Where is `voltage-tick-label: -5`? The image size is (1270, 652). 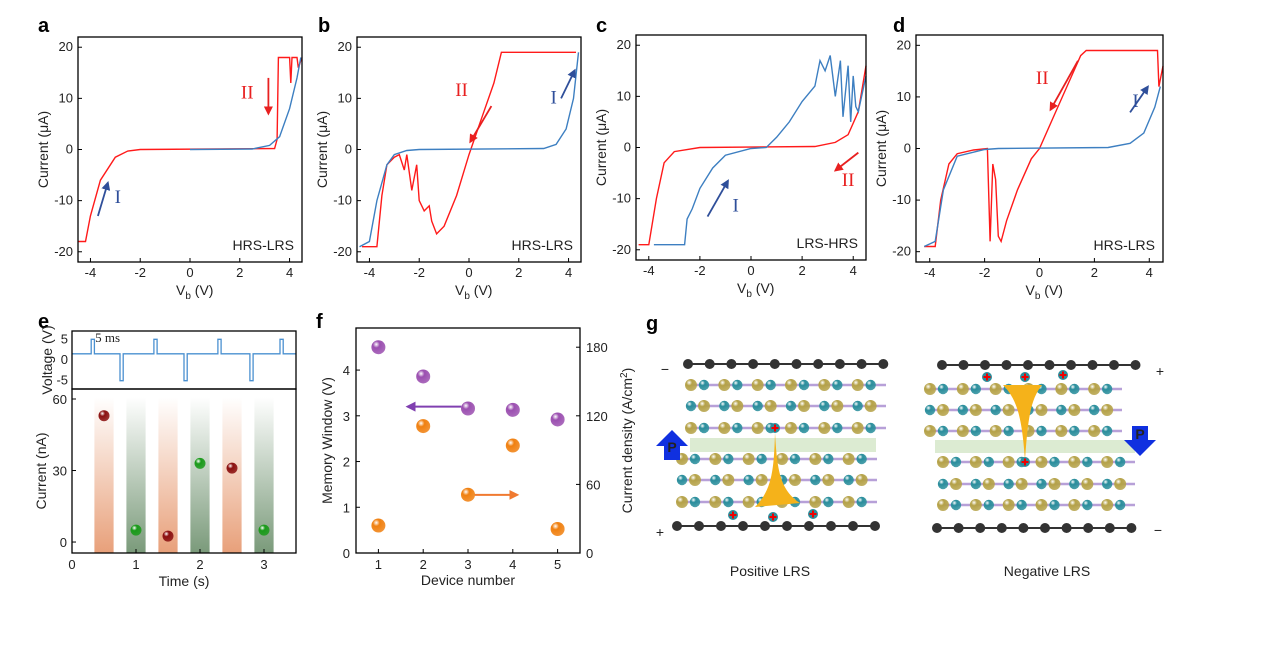 voltage-tick-label: -5 is located at coordinates (62, 380).